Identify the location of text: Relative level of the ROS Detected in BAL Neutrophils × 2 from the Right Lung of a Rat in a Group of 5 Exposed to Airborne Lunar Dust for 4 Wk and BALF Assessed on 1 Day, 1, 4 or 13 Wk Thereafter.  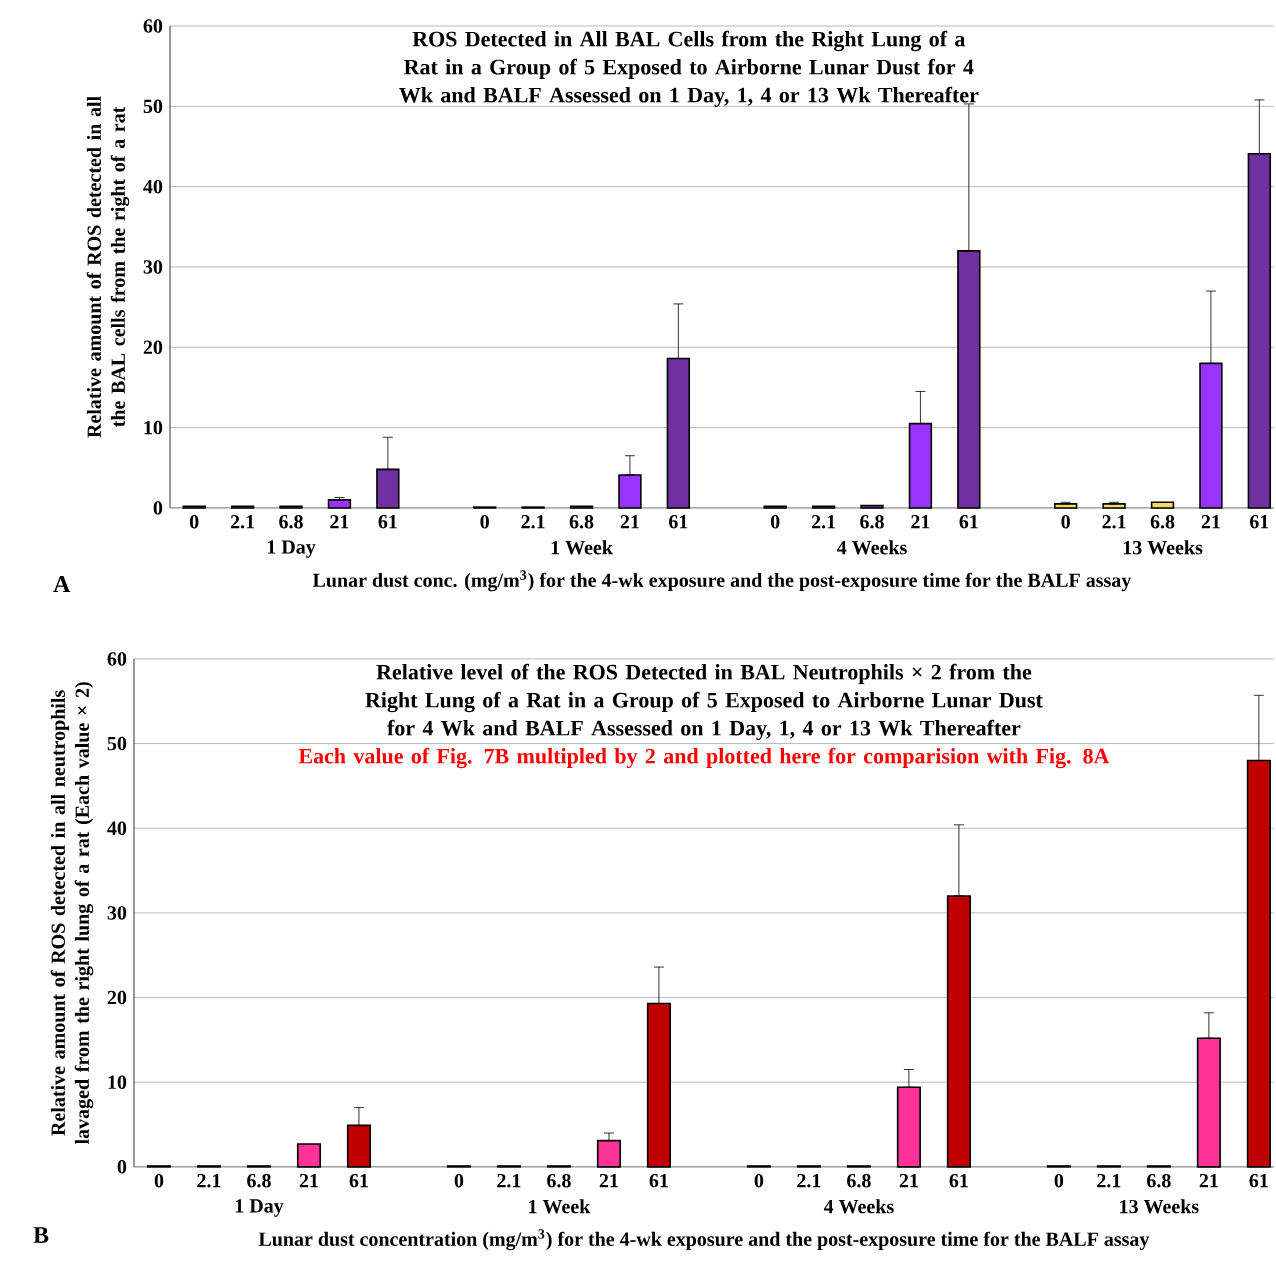
(704, 702).